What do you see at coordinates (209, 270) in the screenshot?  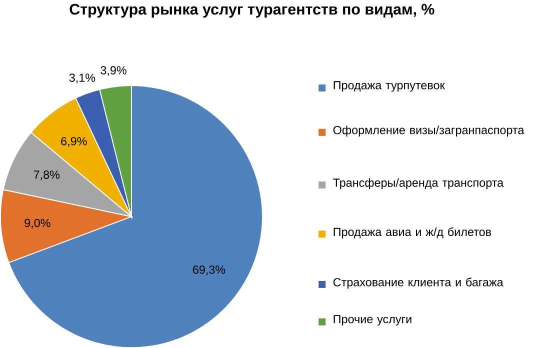 I see `data-label: 69,3%` at bounding box center [209, 270].